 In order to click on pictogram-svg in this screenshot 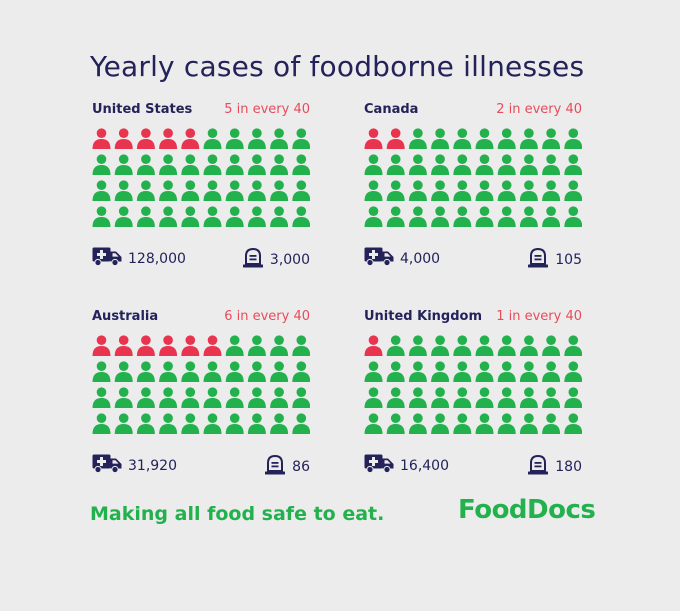, I will do `click(473, 384)`.